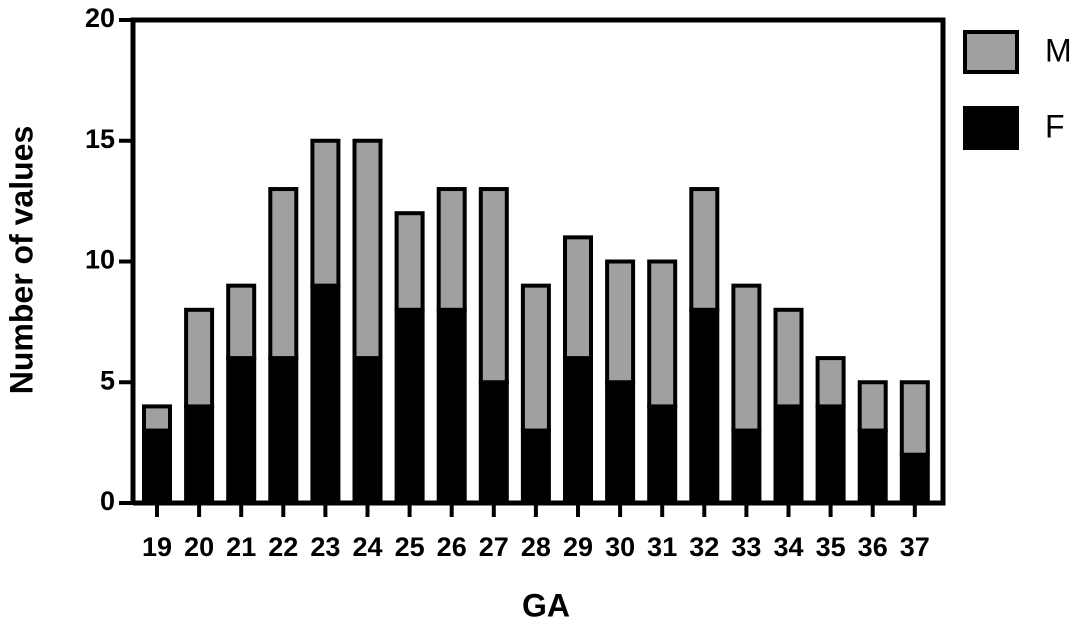 This screenshot has height=637, width=1084. I want to click on y-tick-label: 10, so click(100, 260).